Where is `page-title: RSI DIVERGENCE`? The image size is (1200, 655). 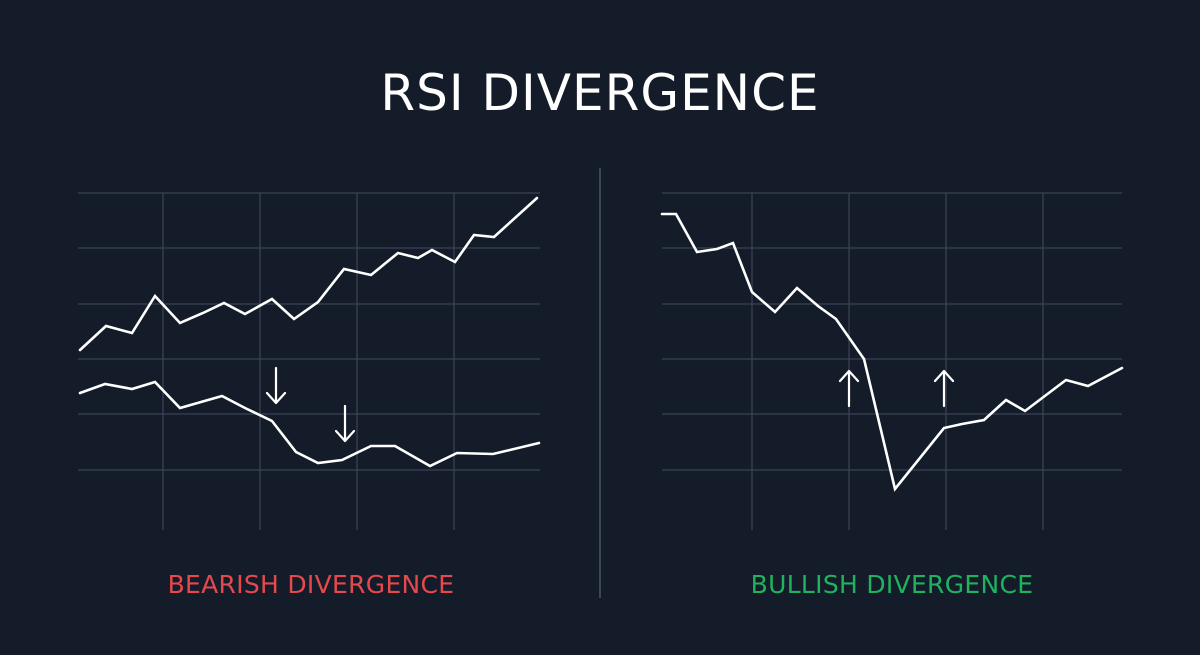
page-title: RSI DIVERGENCE is located at coordinates (599, 93).